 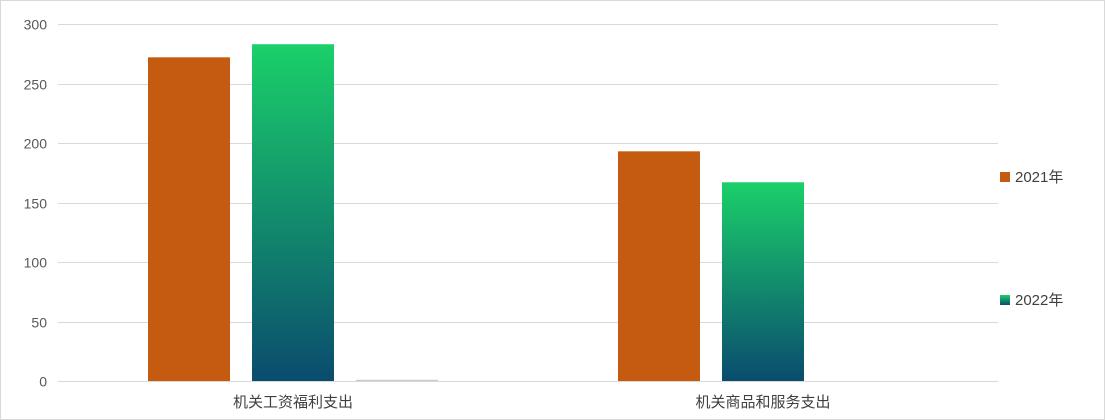 I want to click on y-axis-ticks: 0 50 100 150 200 250 300, so click(x=36, y=203).